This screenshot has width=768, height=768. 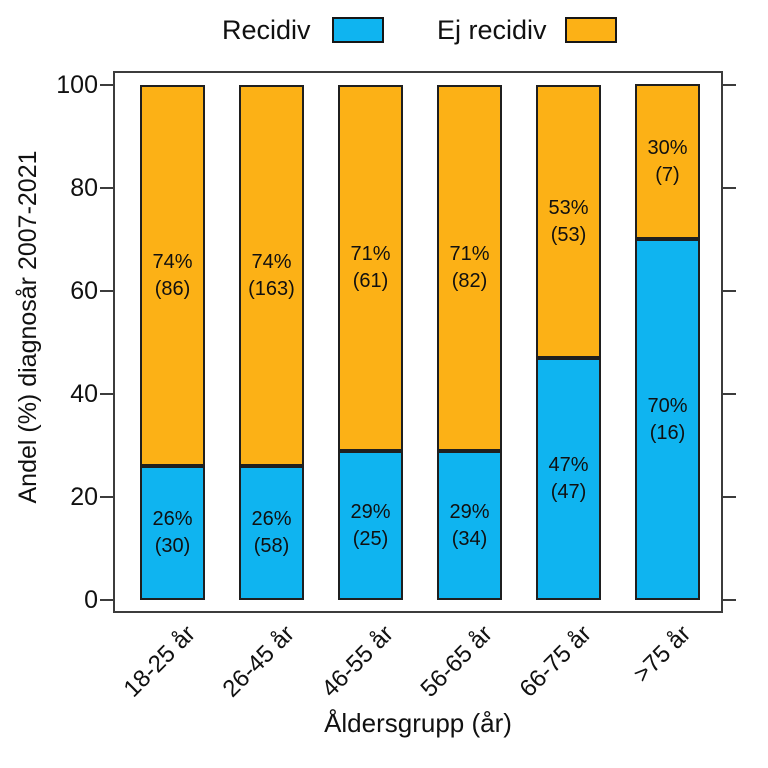 I want to click on bar-count-label: (58), so click(x=271, y=546).